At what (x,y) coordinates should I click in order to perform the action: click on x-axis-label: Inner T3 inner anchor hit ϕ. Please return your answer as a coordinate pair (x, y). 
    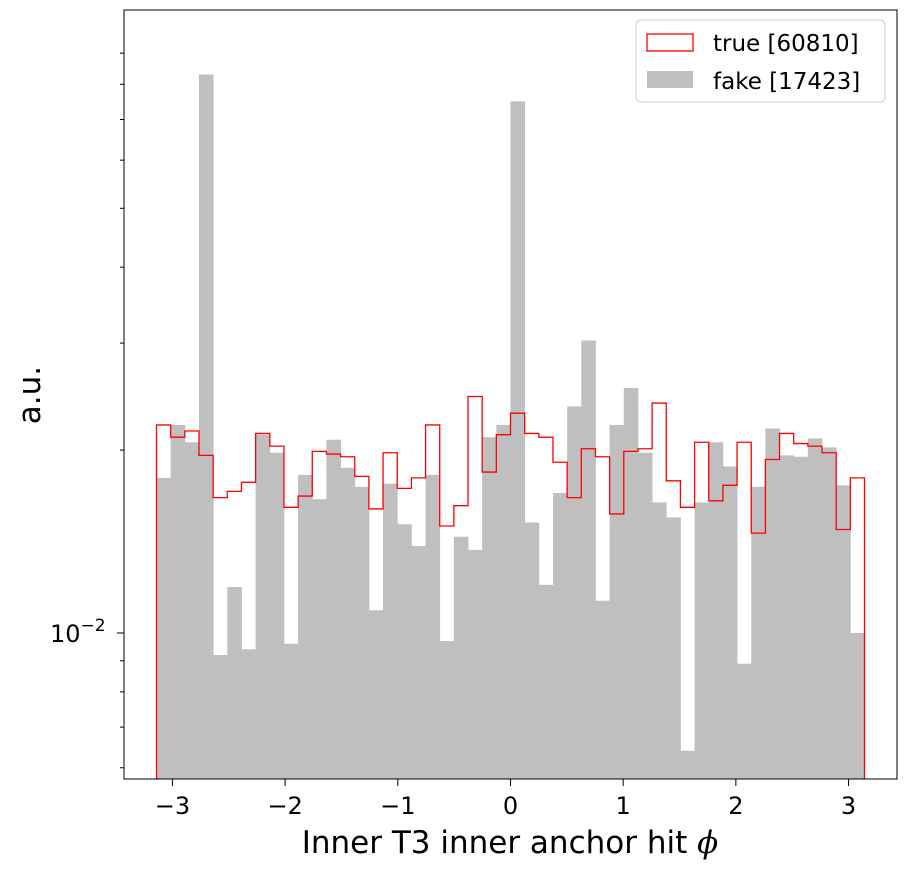
    Looking at the image, I should click on (510, 843).